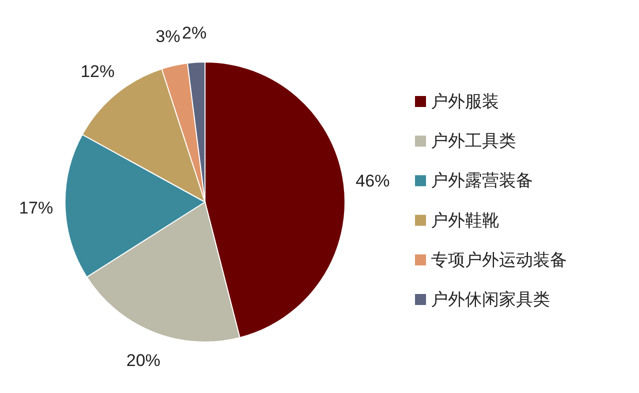  Describe the element at coordinates (465, 220) in the screenshot. I see `legend-label: 户外鞋靴` at that location.